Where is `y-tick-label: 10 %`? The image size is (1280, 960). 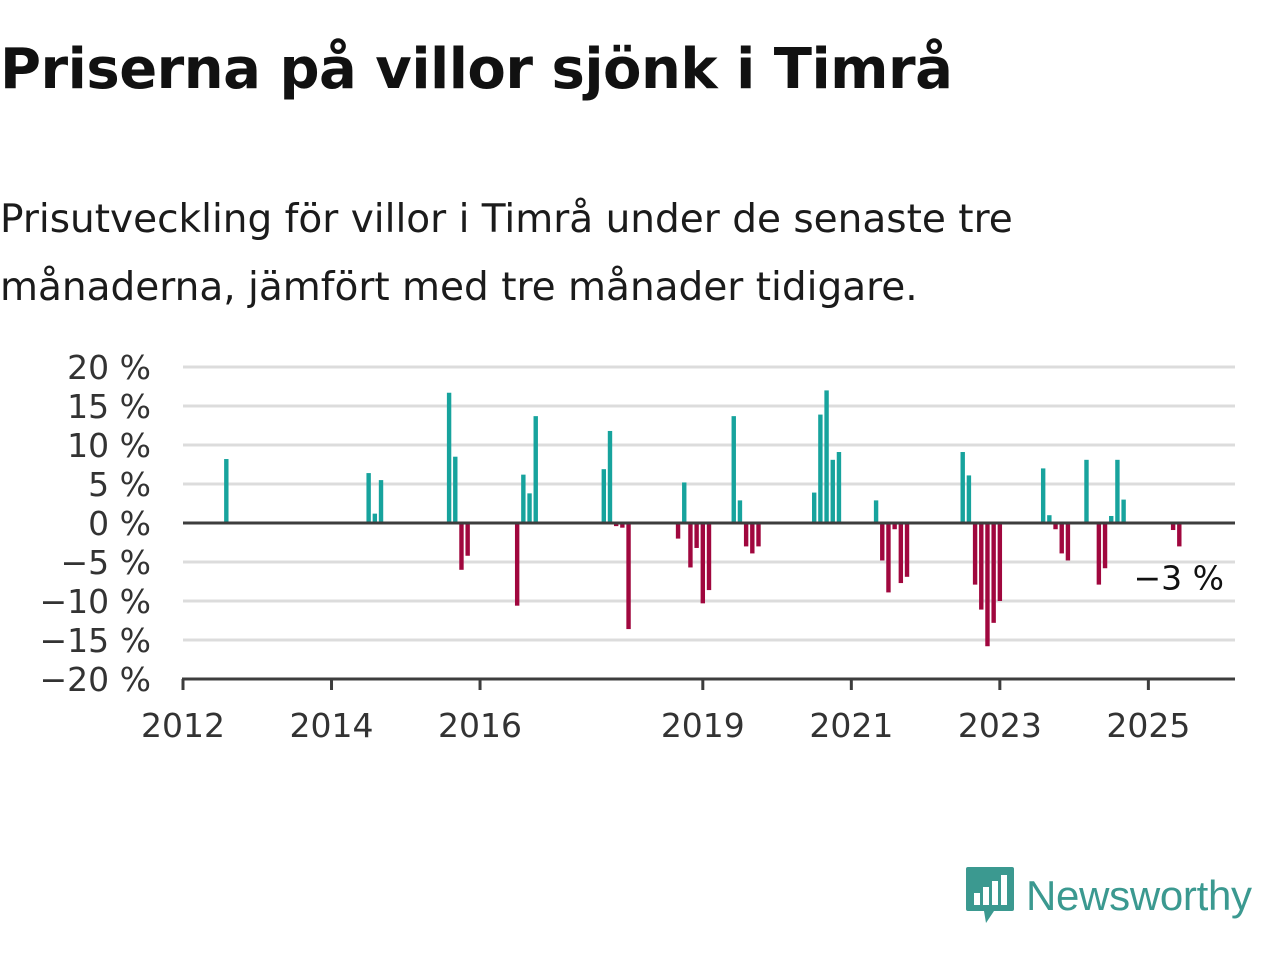 y-tick-label: 10 % is located at coordinates (109, 445).